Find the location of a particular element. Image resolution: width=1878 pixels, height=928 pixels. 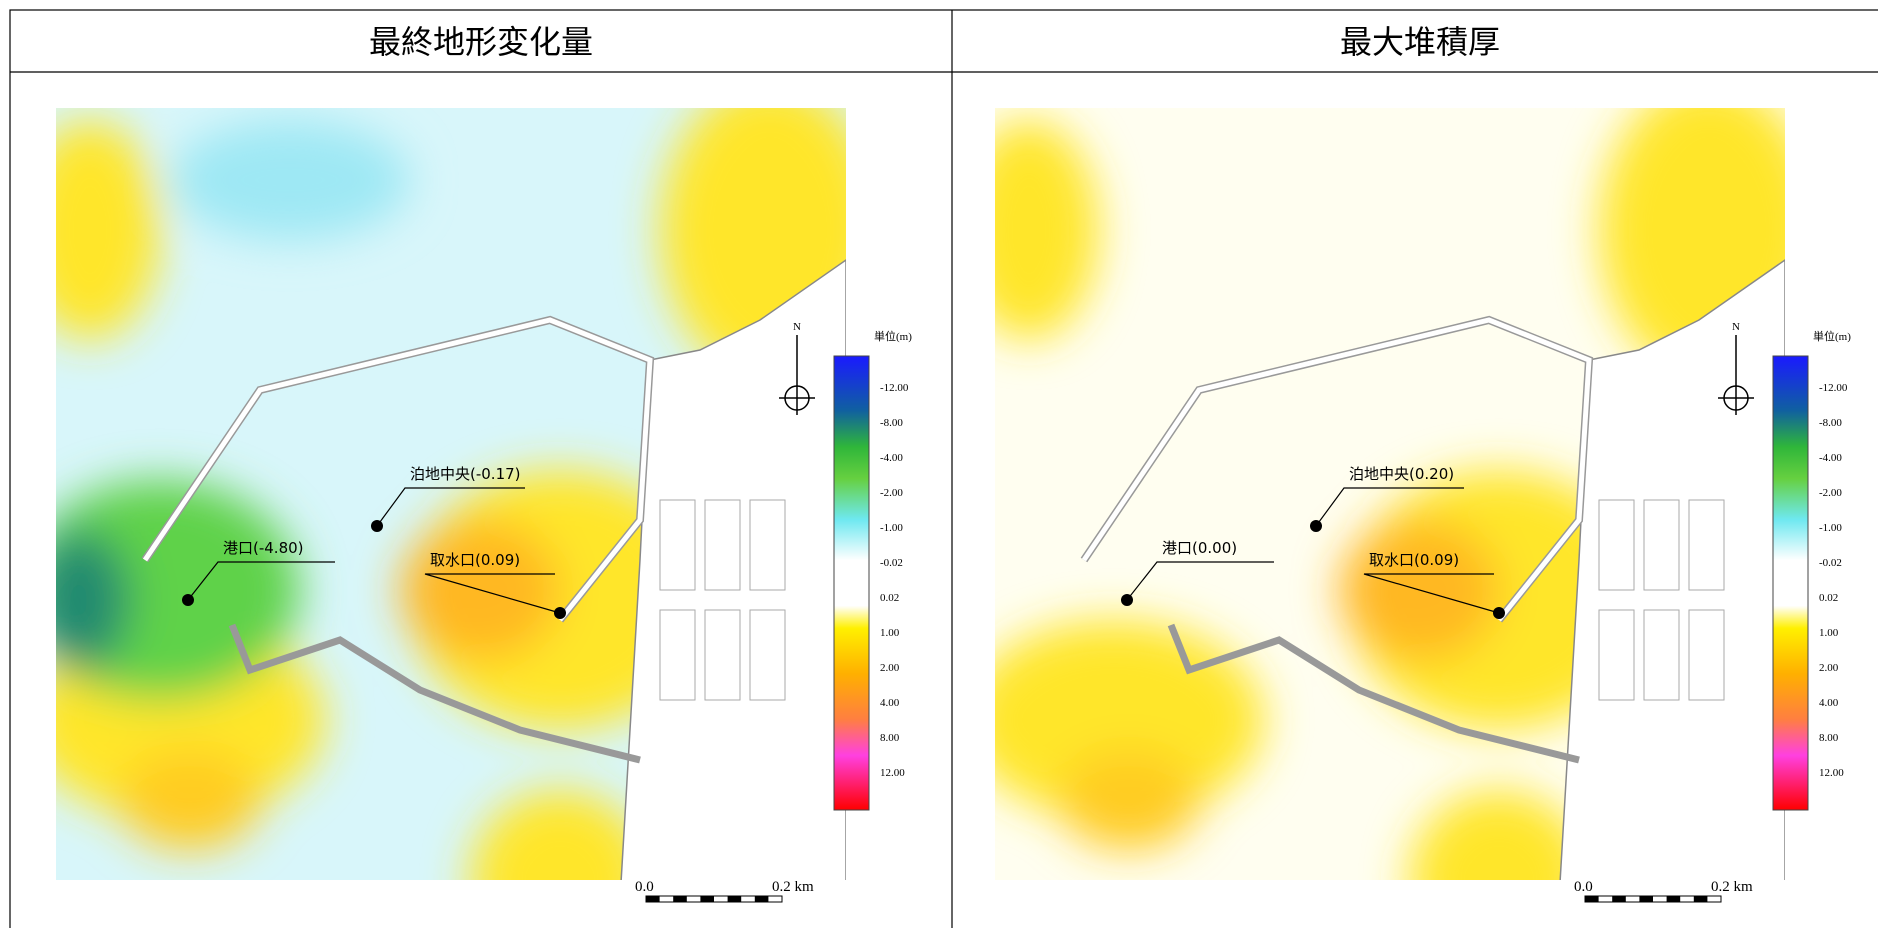

panel-title: 最大堆積厚 is located at coordinates (1420, 42).